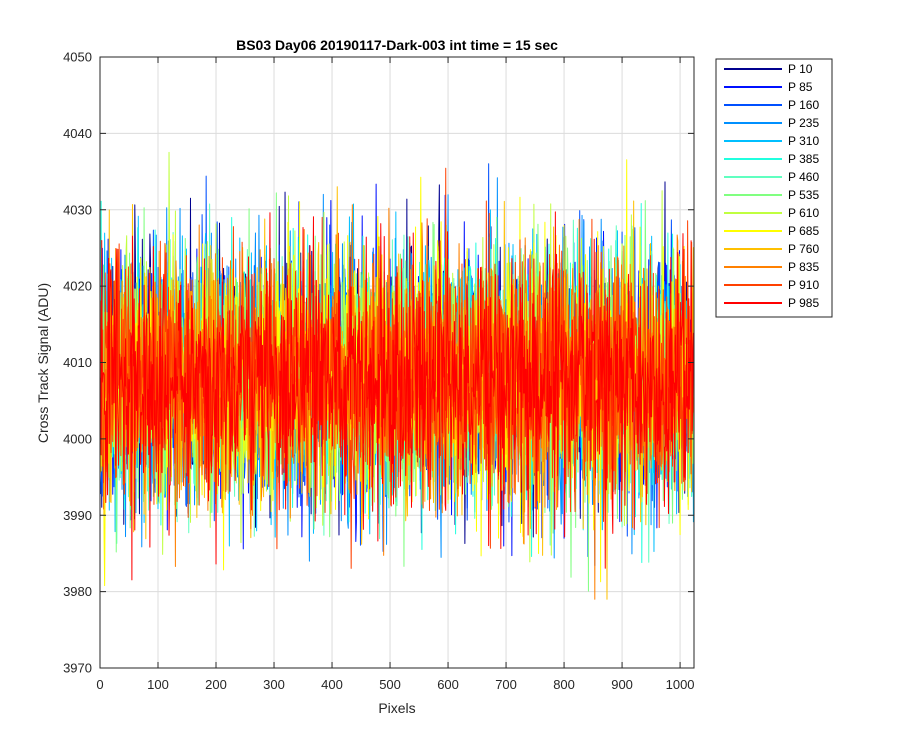 The height and width of the screenshot is (750, 900). I want to click on legend-item: P 535, so click(771, 195).